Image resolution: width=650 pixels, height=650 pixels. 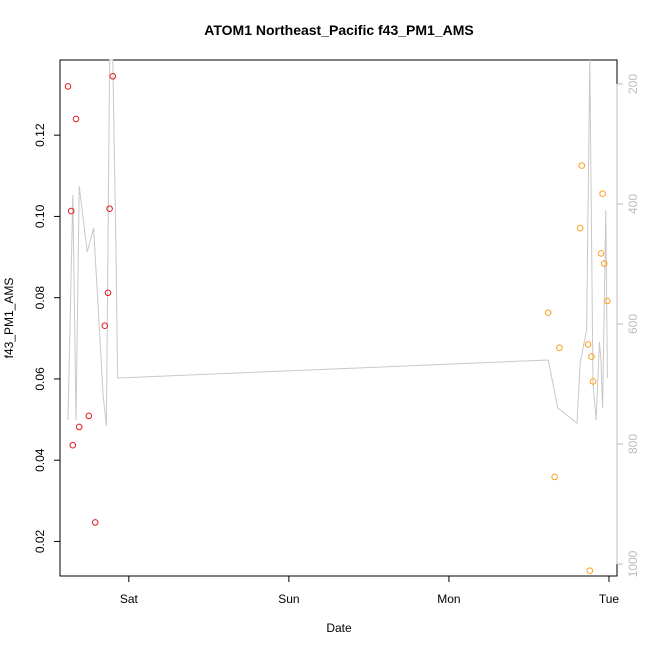 What do you see at coordinates (9, 318) in the screenshot?
I see `y-axis-label: f43_PM1_AMS` at bounding box center [9, 318].